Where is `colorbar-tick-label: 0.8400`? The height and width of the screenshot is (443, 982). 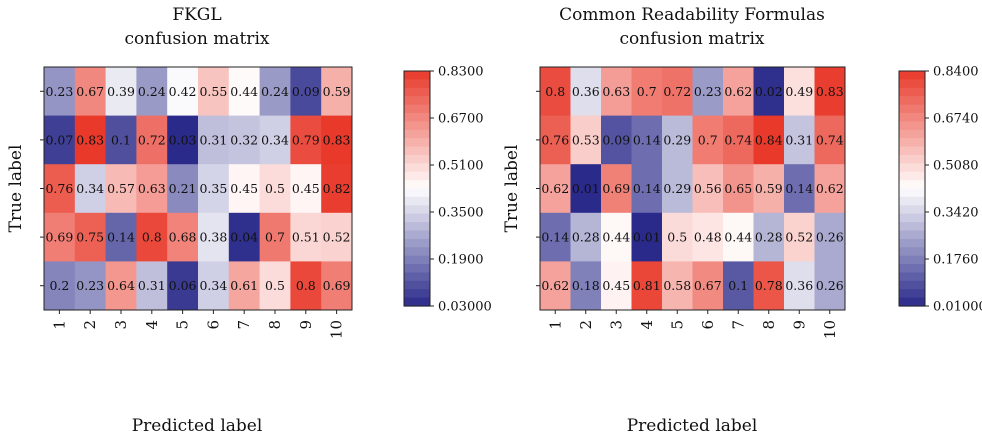 colorbar-tick-label: 0.8400 is located at coordinates (956, 72).